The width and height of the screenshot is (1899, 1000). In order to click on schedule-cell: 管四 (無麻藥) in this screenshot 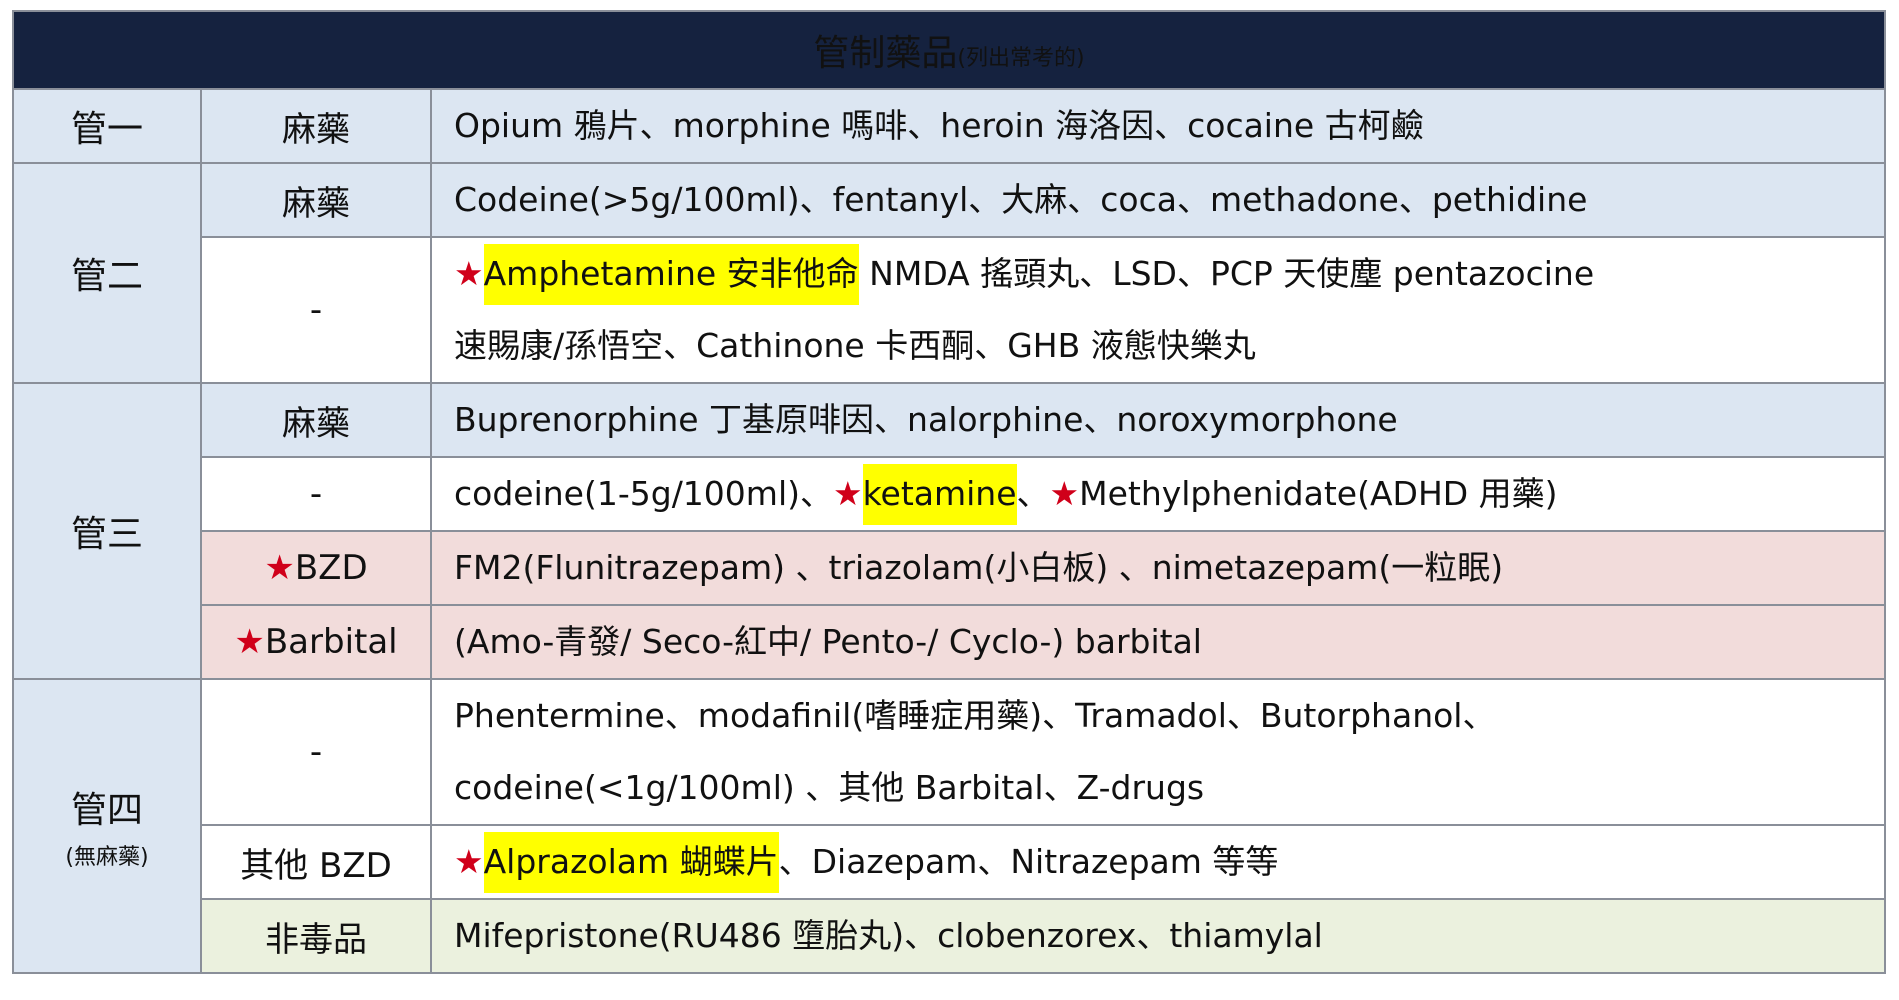, I will do `click(107, 826)`.